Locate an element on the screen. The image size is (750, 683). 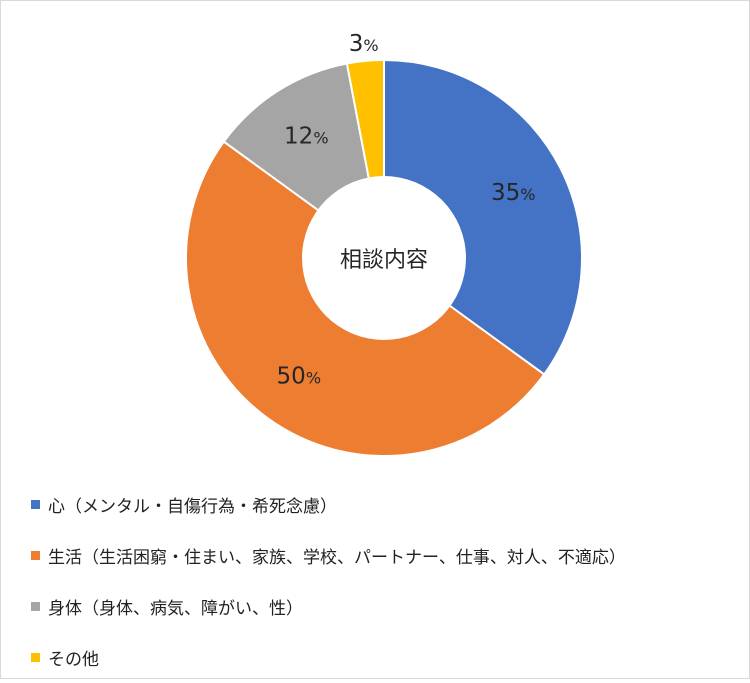
slice-mental is located at coordinates (483, 217).